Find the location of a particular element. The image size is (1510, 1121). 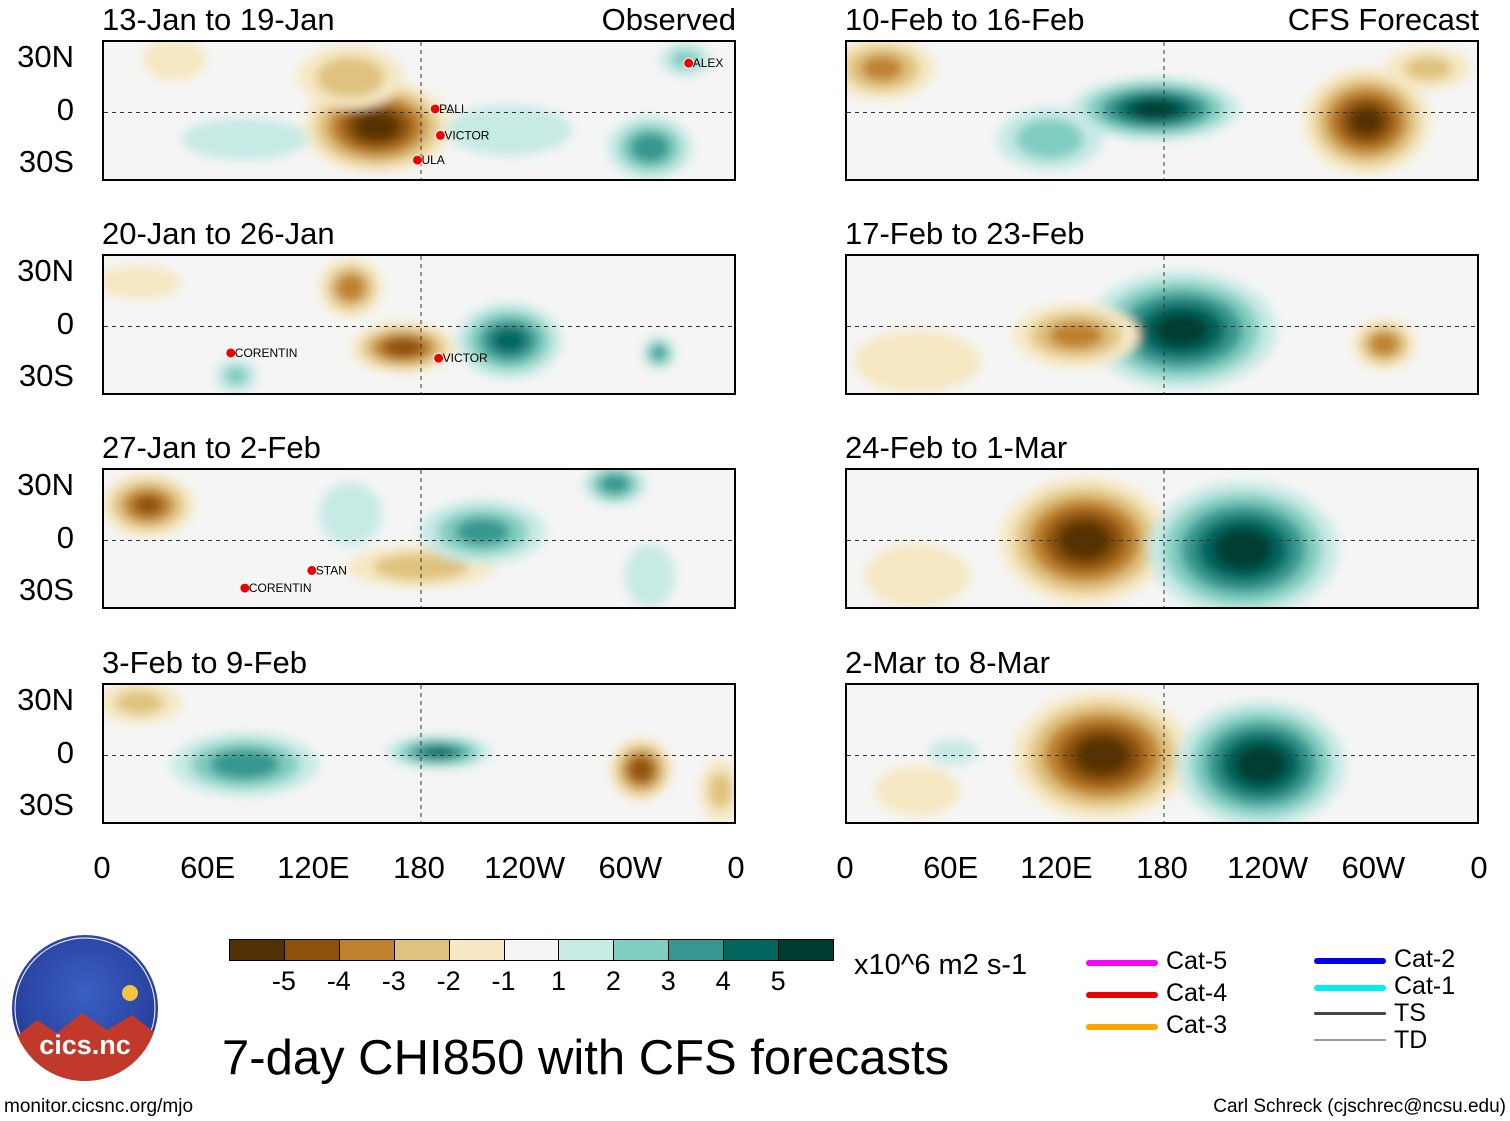

panel-title: 24-Feb to 1-Mar is located at coordinates (956, 447).